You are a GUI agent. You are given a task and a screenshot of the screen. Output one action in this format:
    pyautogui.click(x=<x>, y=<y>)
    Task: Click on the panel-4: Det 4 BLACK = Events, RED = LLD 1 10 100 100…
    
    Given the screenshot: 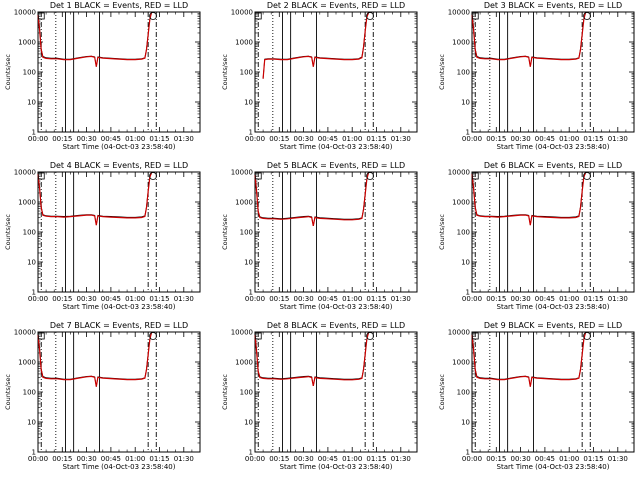 What is the action you would take?
    pyautogui.click(x=102, y=236)
    